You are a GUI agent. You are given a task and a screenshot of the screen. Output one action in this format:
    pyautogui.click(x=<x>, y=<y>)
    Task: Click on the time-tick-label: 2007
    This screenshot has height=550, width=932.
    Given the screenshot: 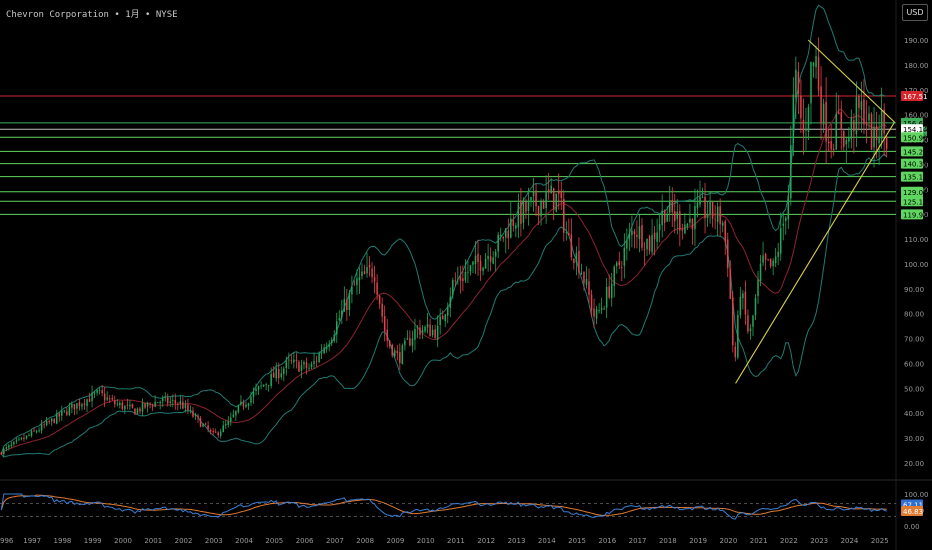 What is the action you would take?
    pyautogui.click(x=335, y=541)
    